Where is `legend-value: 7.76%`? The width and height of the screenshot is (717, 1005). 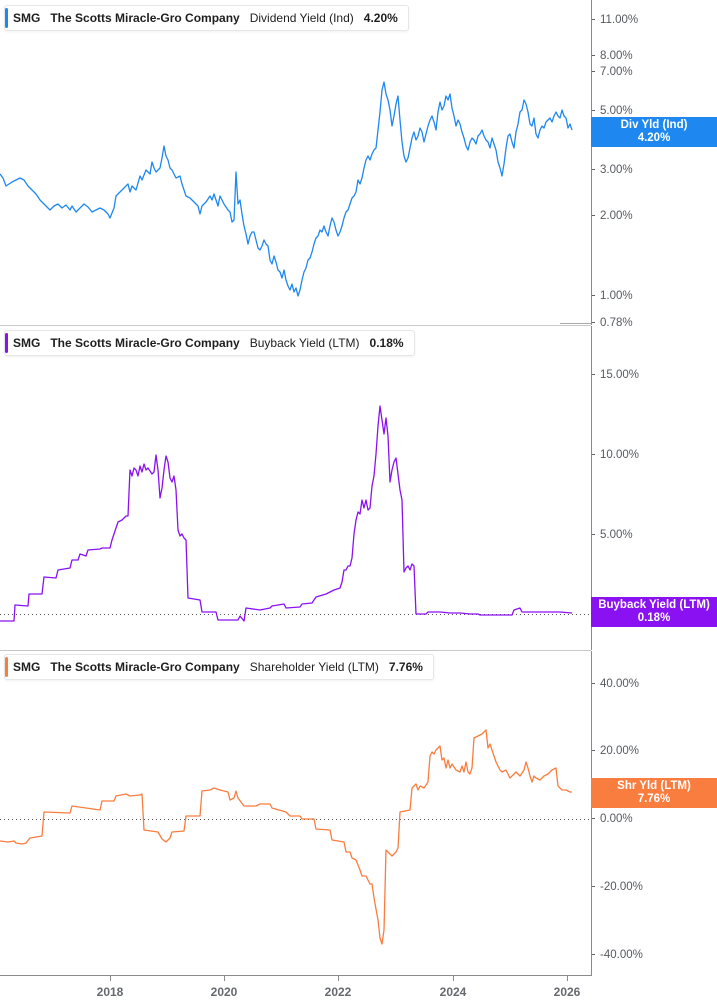
legend-value: 7.76% is located at coordinates (405, 667).